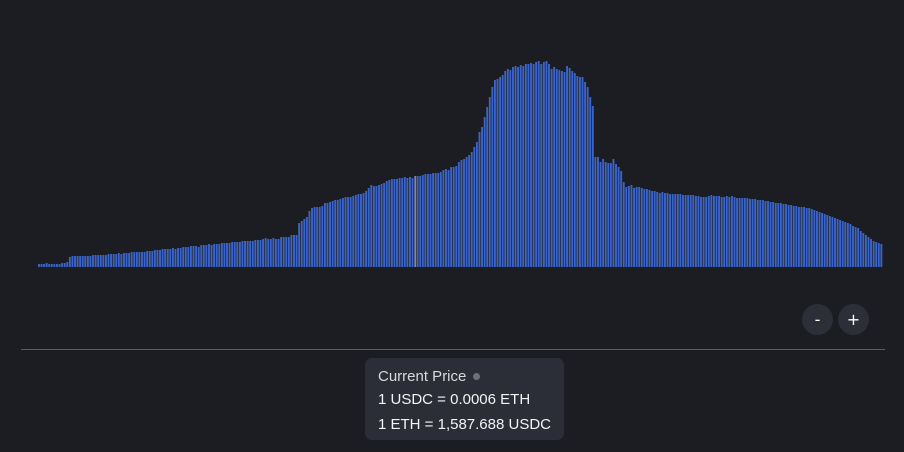  I want to click on zoom-in-button: +, so click(853, 319).